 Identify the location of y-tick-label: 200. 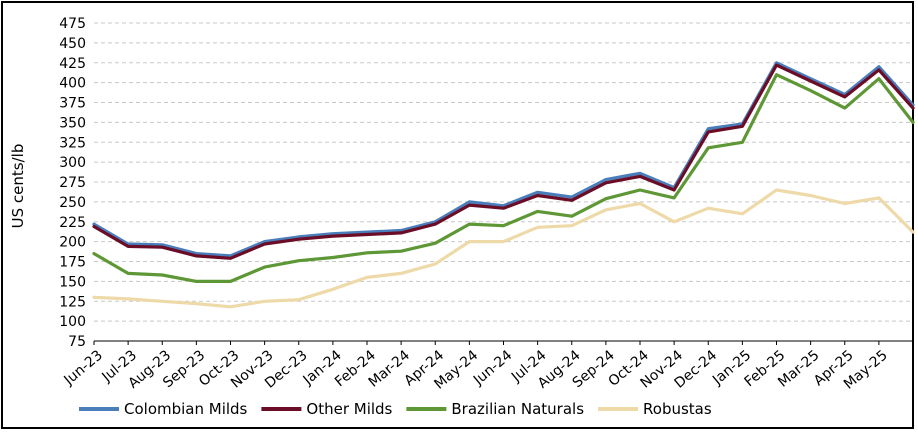
(72, 243).